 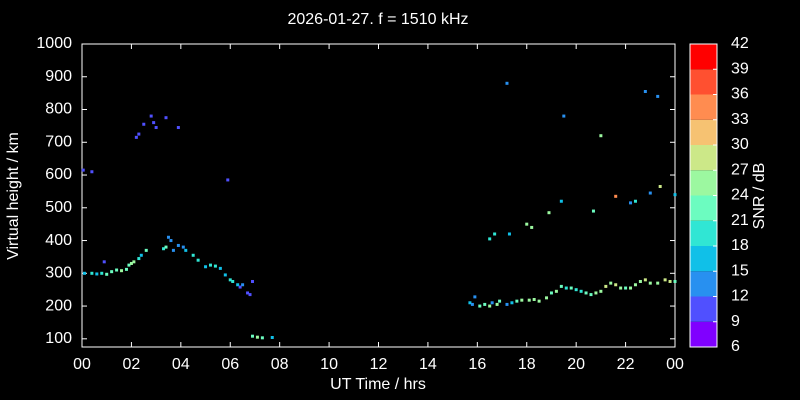 I want to click on colorbar-tick-label: 12, so click(x=740, y=296).